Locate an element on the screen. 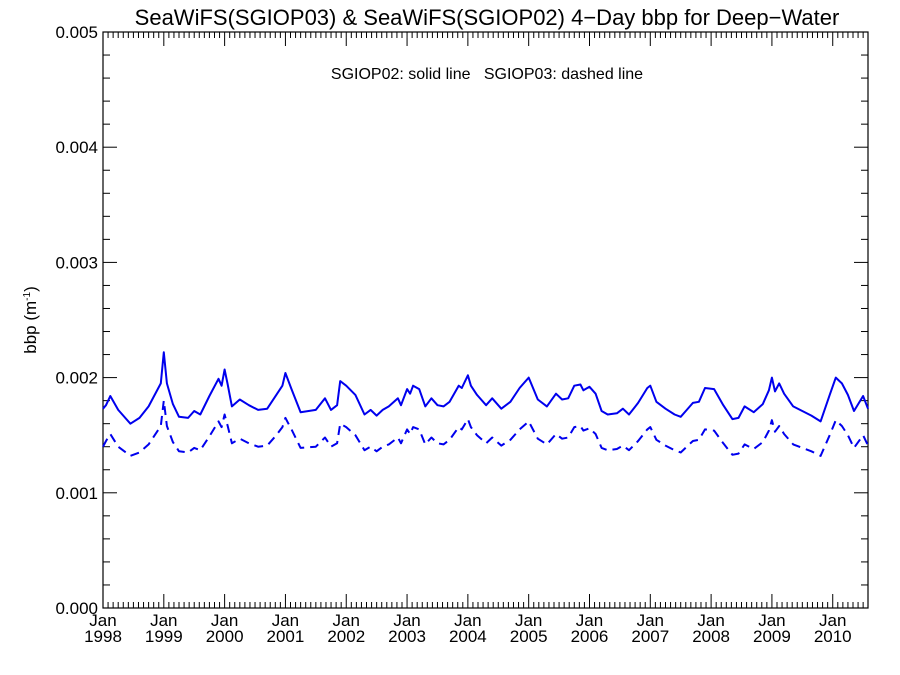 The width and height of the screenshot is (900, 675). y-axis-label-close: ) is located at coordinates (30, 289).